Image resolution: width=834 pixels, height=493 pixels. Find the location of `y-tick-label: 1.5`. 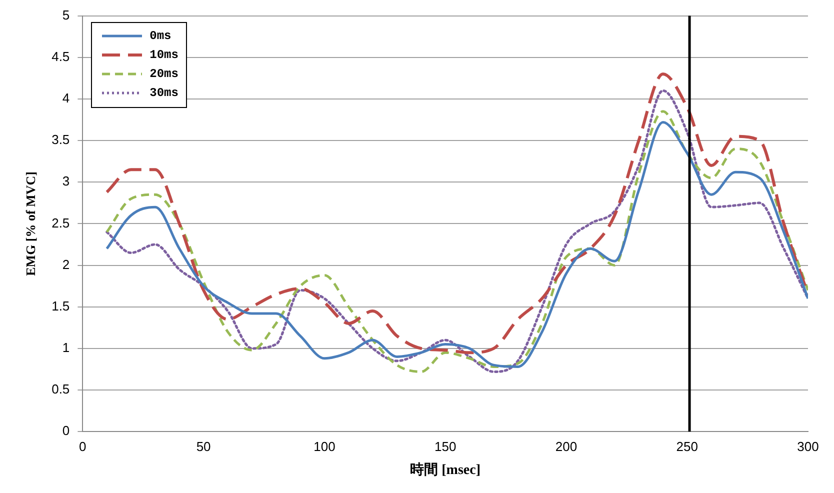

y-tick-label: 1.5 is located at coordinates (61, 306).